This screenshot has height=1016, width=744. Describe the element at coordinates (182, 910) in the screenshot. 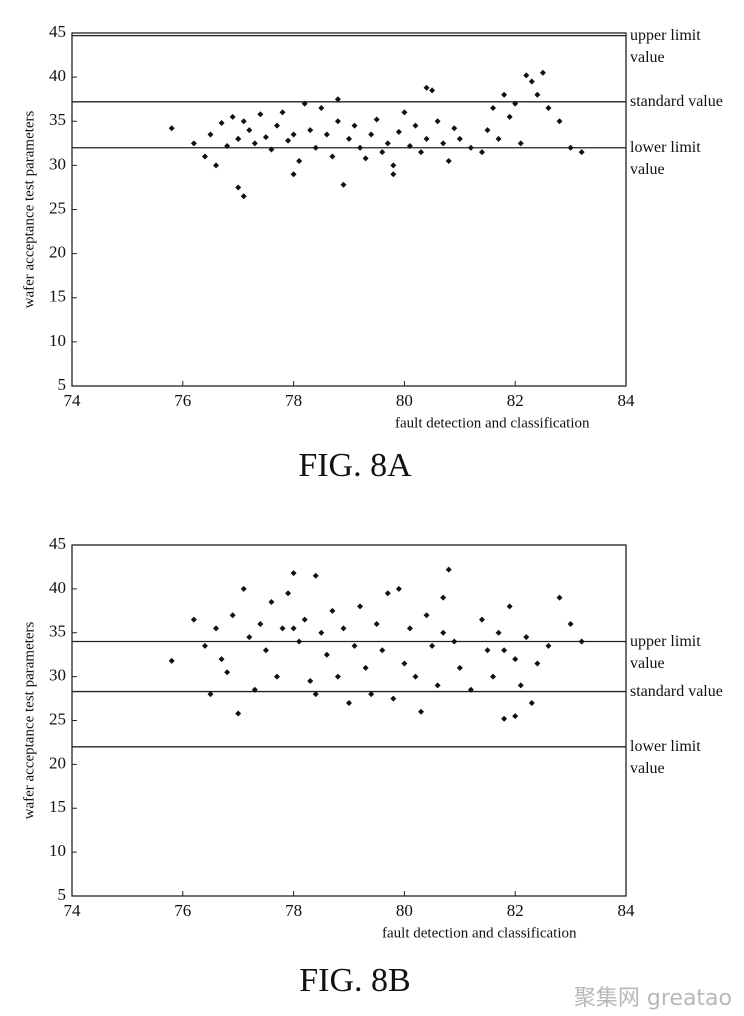

I see `x-tick-label: 76` at that location.